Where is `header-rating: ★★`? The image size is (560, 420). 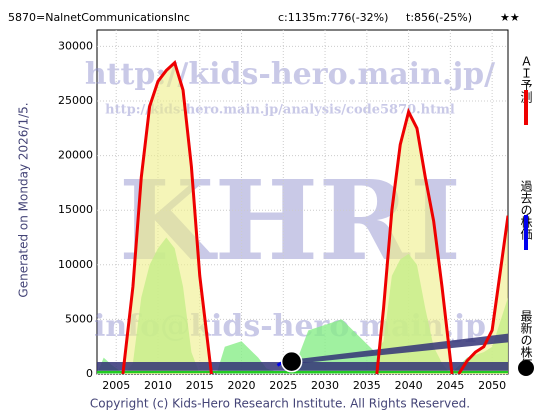
header-rating: ★★ is located at coordinates (510, 17).